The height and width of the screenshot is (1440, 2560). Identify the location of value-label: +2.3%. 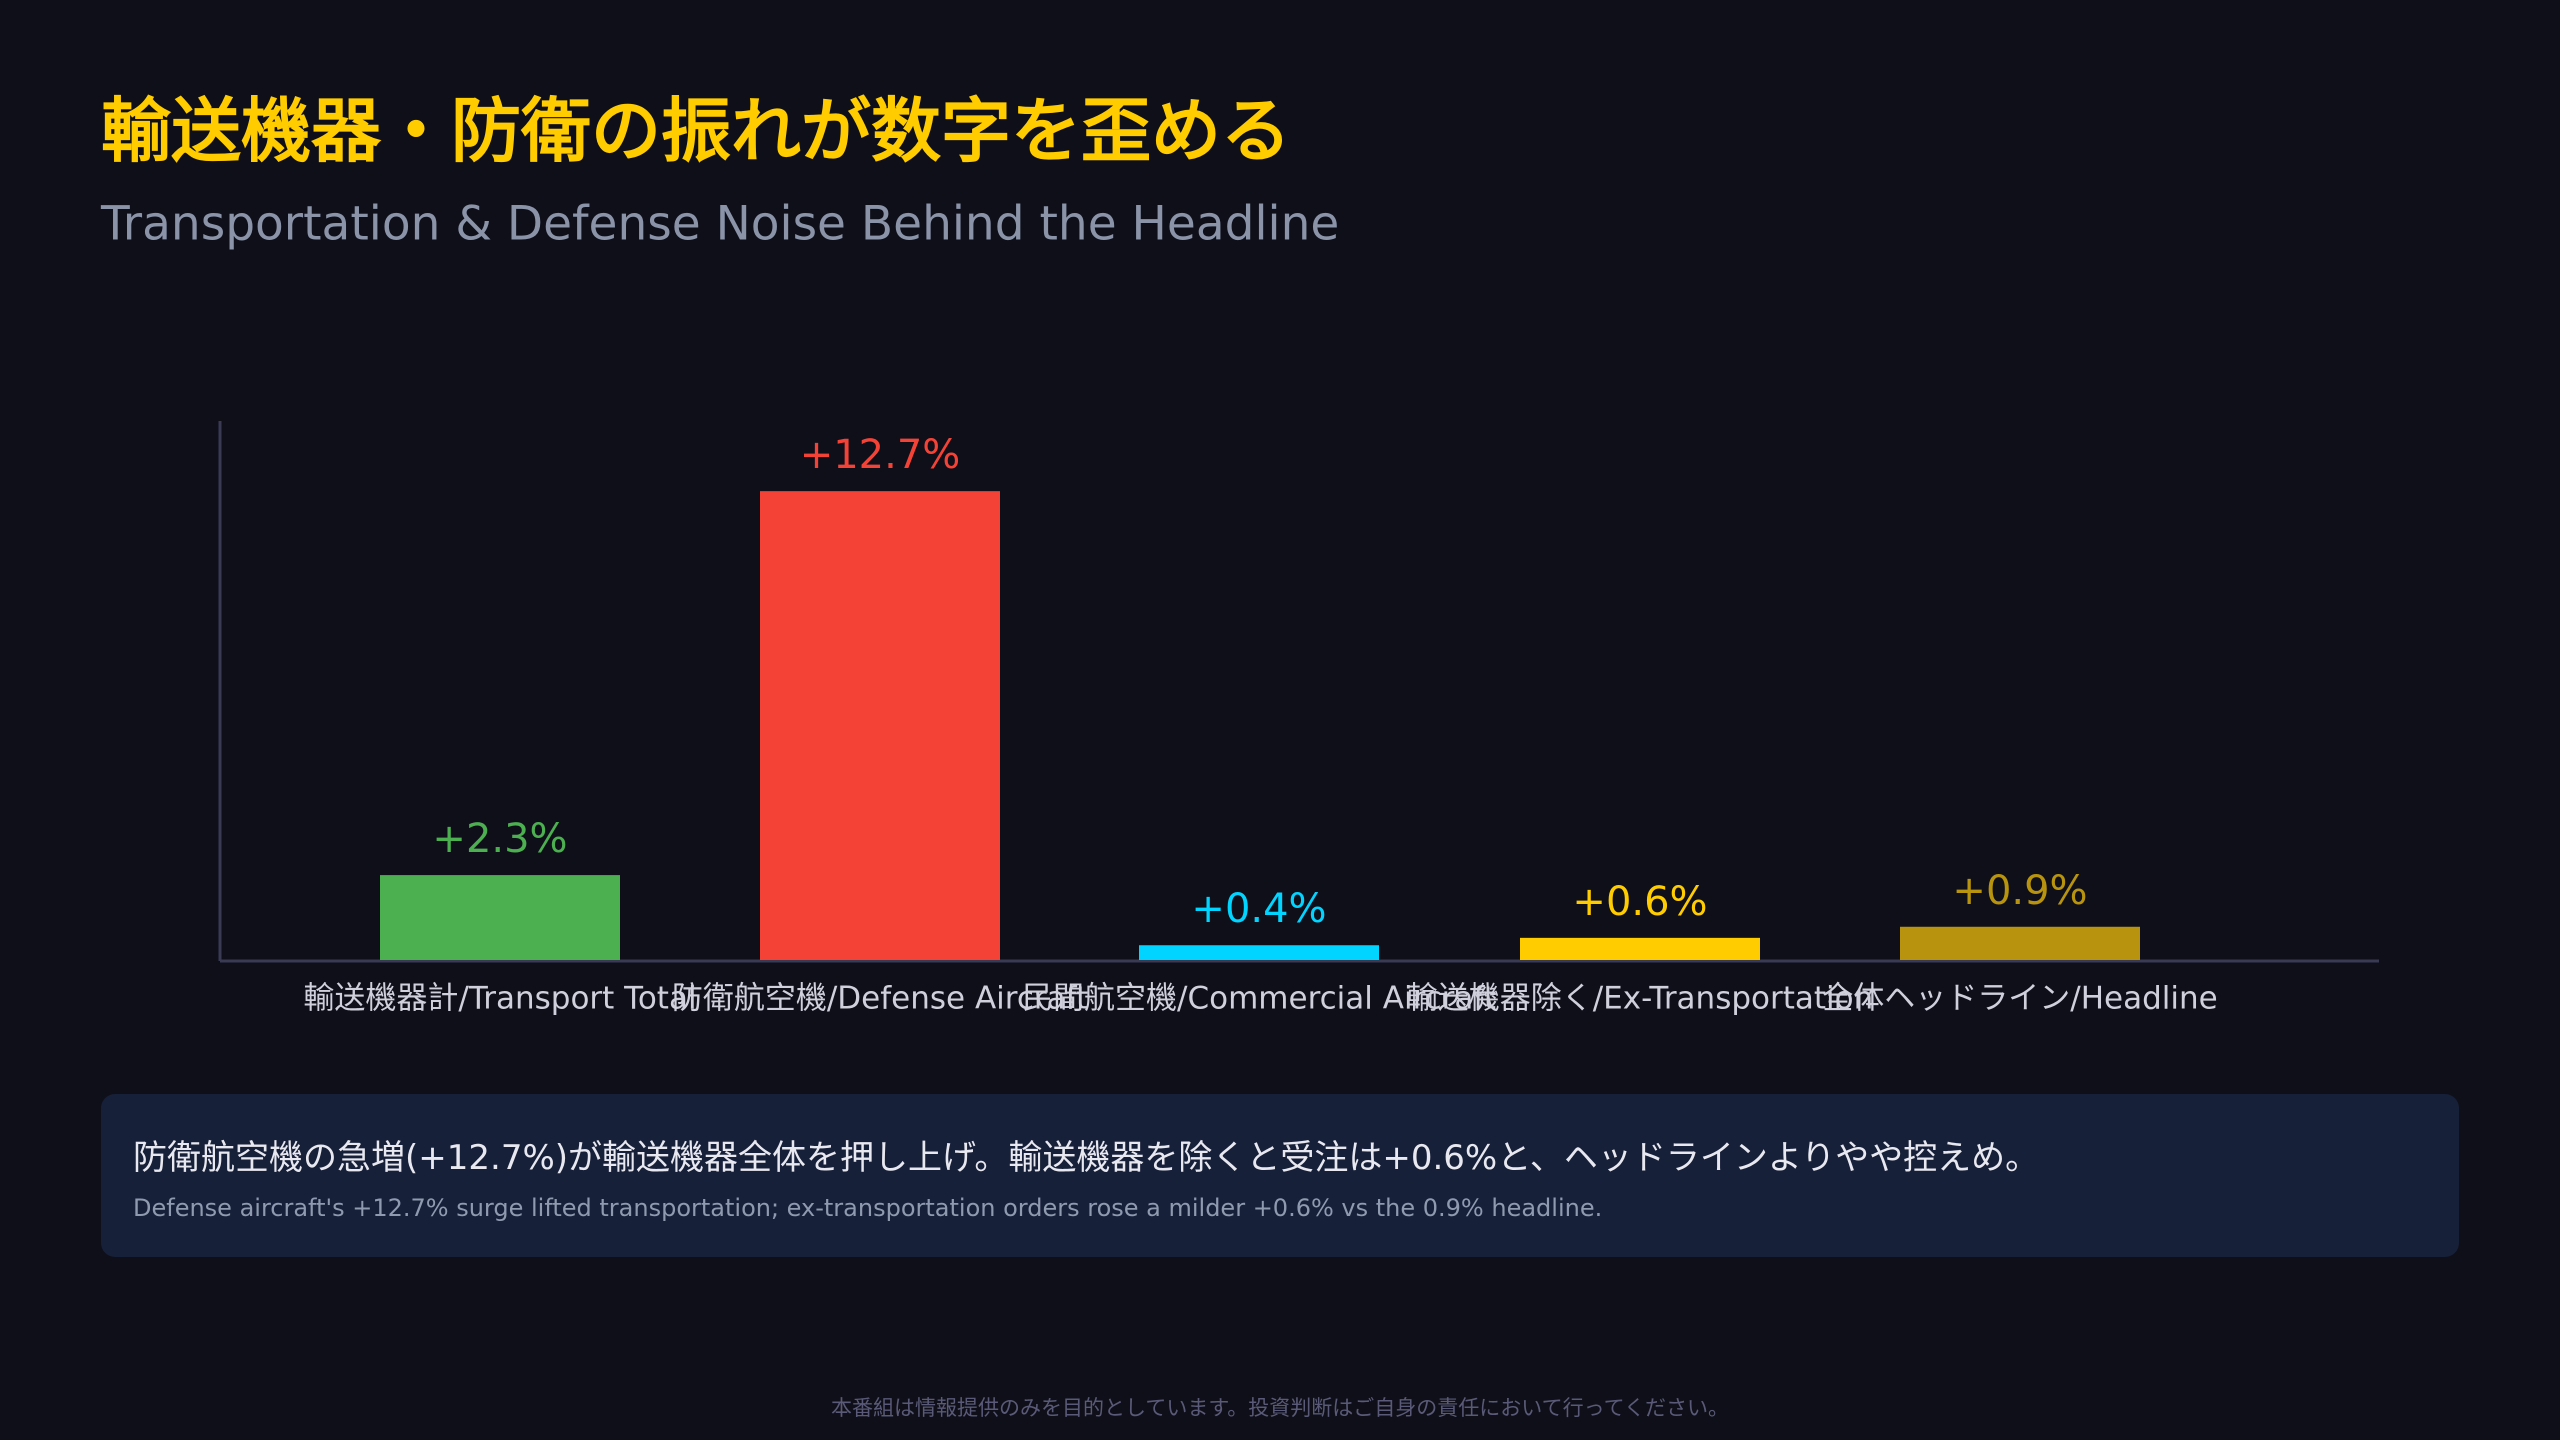
(499, 839).